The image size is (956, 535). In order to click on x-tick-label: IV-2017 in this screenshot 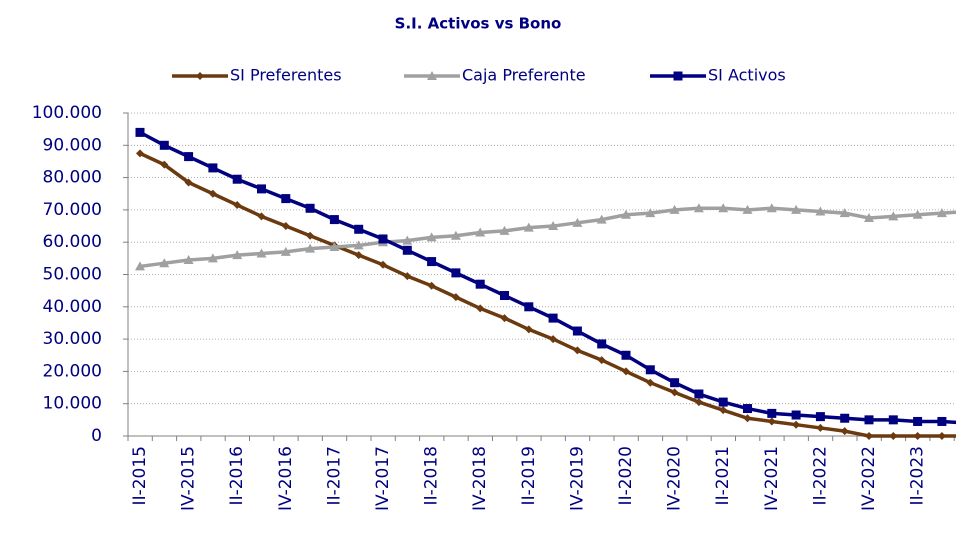, I will do `click(383, 478)`.